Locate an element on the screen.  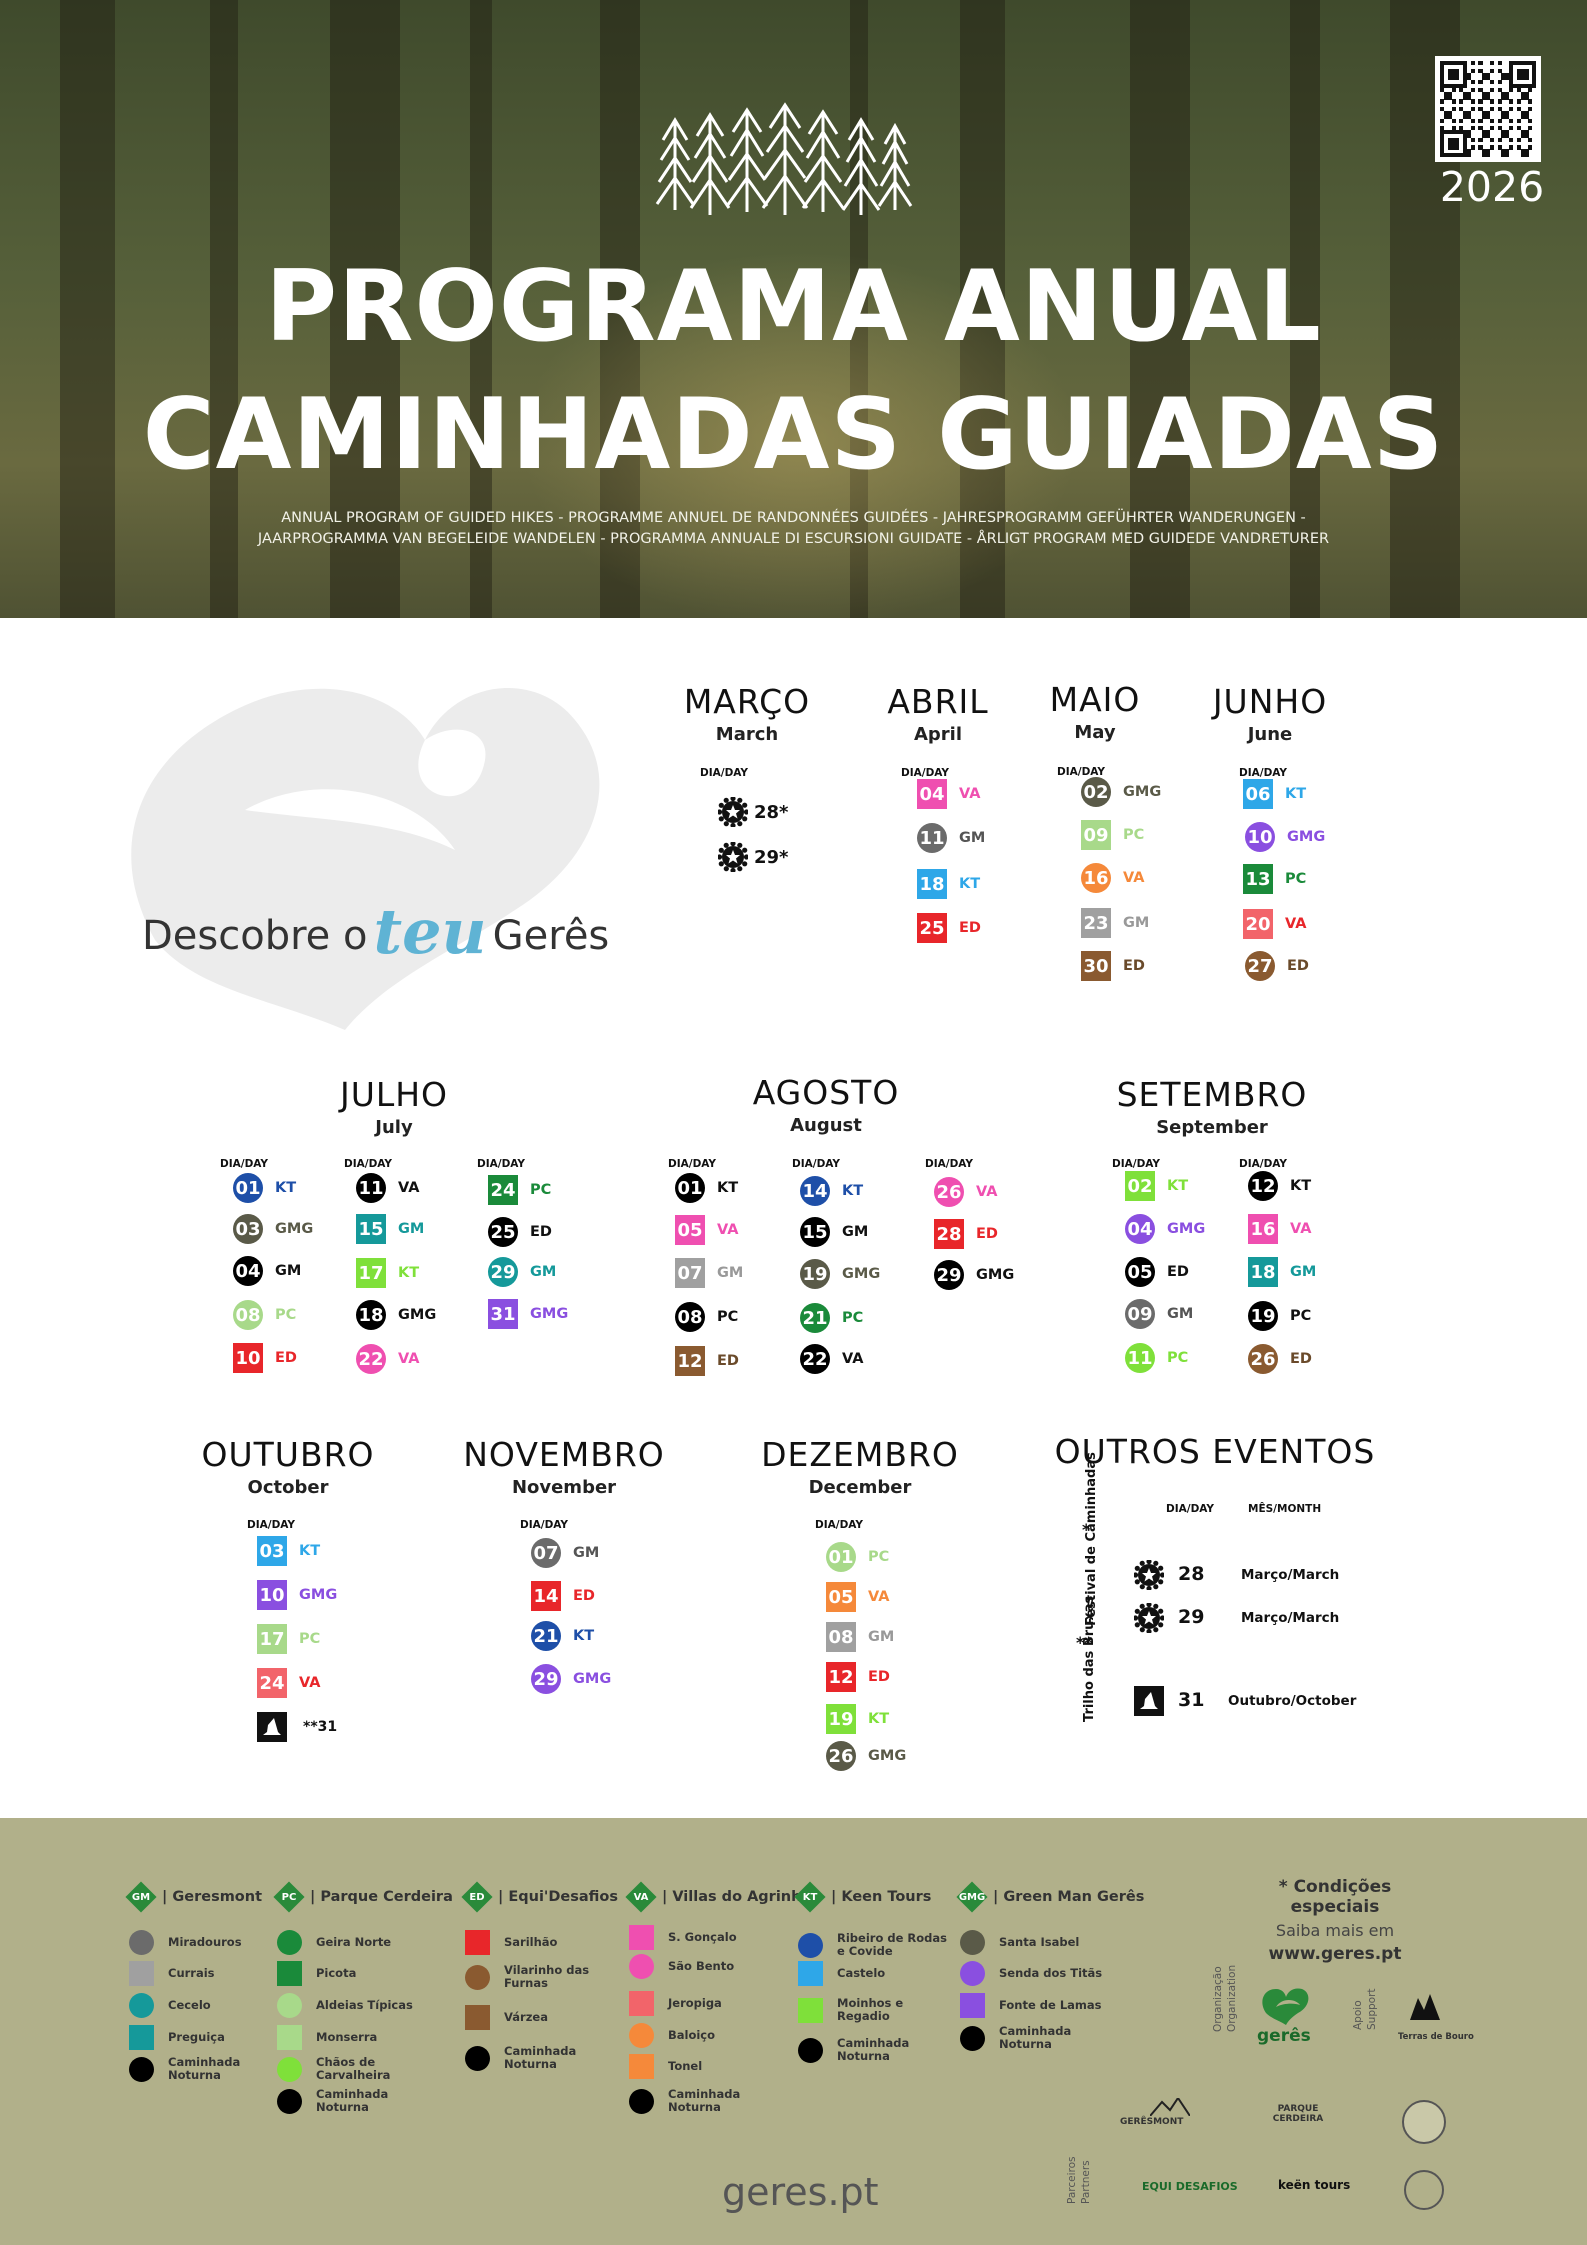
event-item: 16 VA is located at coordinates (1112, 878).